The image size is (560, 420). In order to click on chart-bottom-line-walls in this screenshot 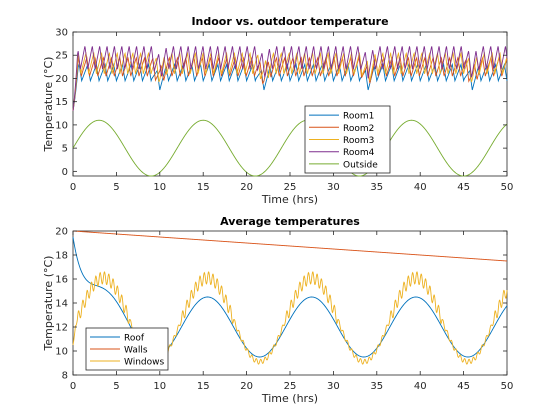, I will do `click(290, 246)`.